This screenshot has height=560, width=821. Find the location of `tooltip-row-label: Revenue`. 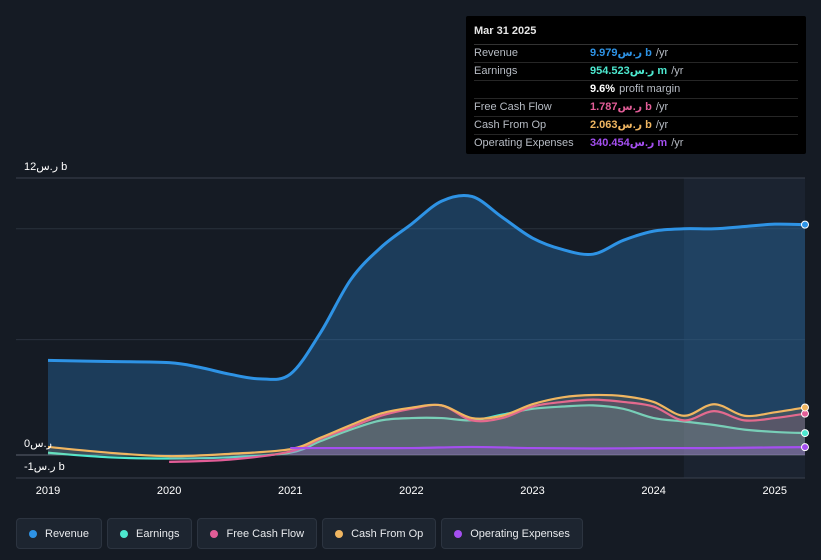

tooltip-row-label: Revenue is located at coordinates (496, 53).